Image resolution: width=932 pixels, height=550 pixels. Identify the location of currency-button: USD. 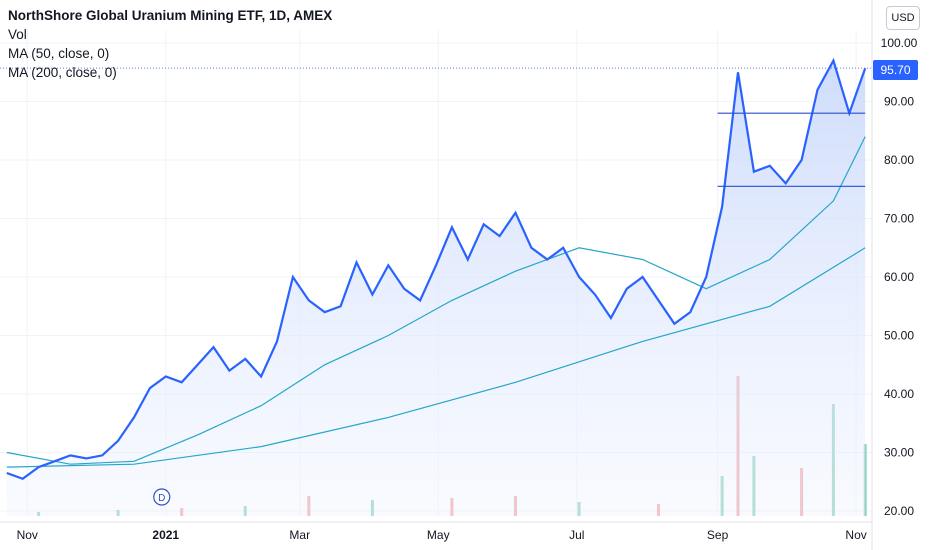
(903, 18).